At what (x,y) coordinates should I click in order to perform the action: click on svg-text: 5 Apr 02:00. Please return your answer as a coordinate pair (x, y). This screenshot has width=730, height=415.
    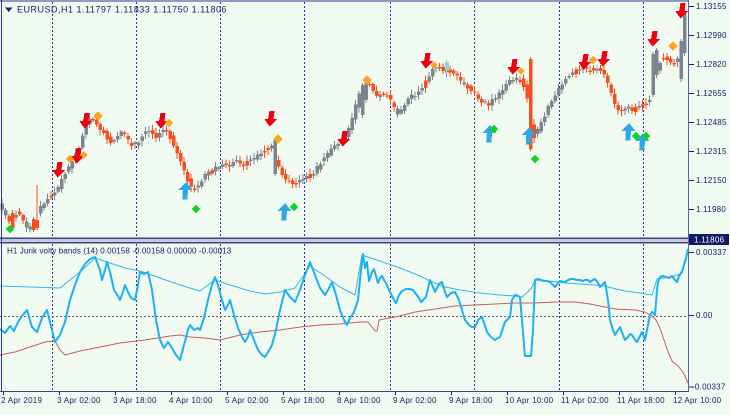
    Looking at the image, I should click on (247, 400).